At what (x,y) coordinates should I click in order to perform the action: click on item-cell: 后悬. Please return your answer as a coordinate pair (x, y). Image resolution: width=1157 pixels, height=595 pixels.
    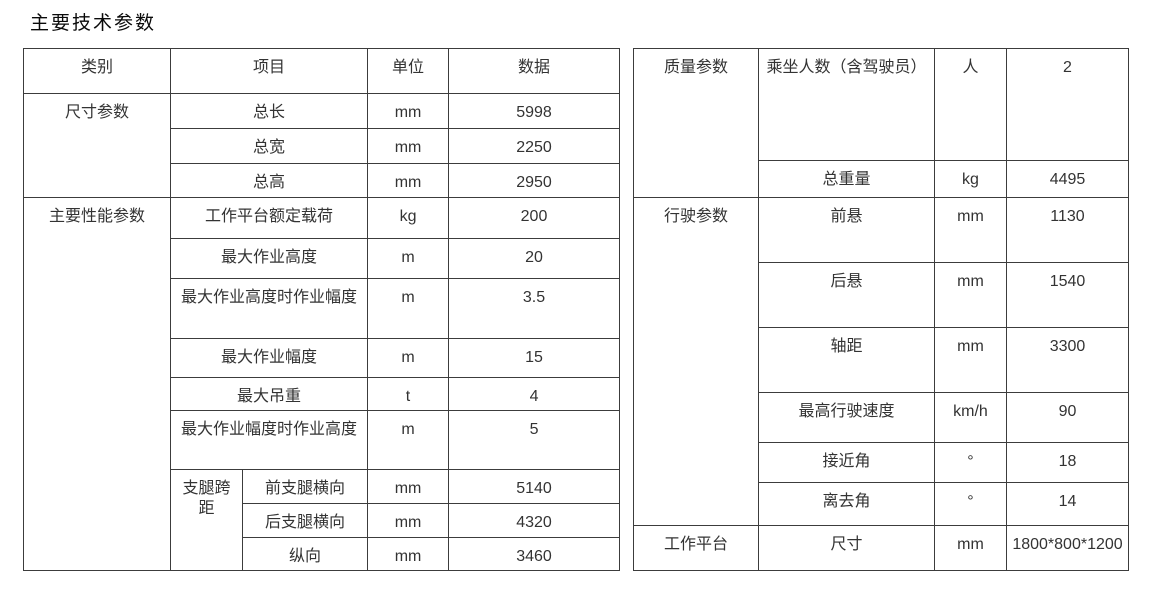
    Looking at the image, I should click on (846, 295).